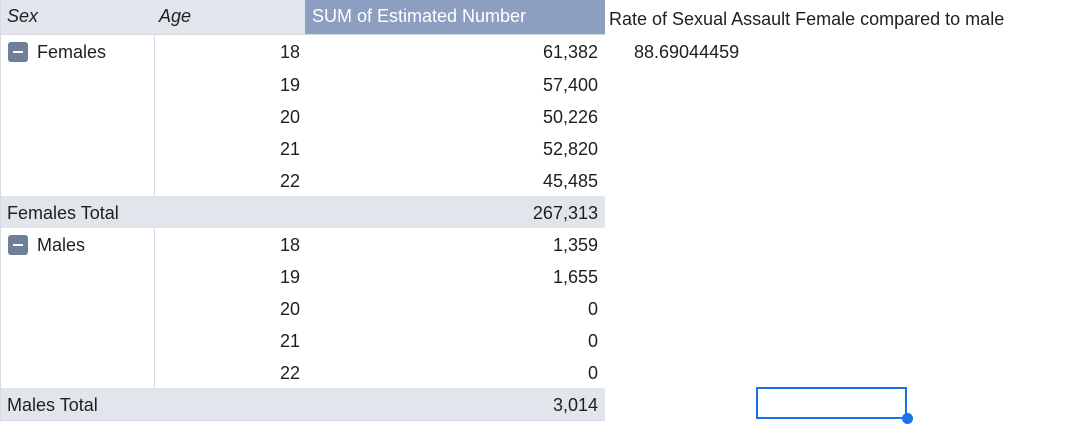 Image resolution: width=1078 pixels, height=430 pixels. Describe the element at coordinates (455, 17) in the screenshot. I see `header-sum-estimated-number: SUM of Estimated Number` at that location.